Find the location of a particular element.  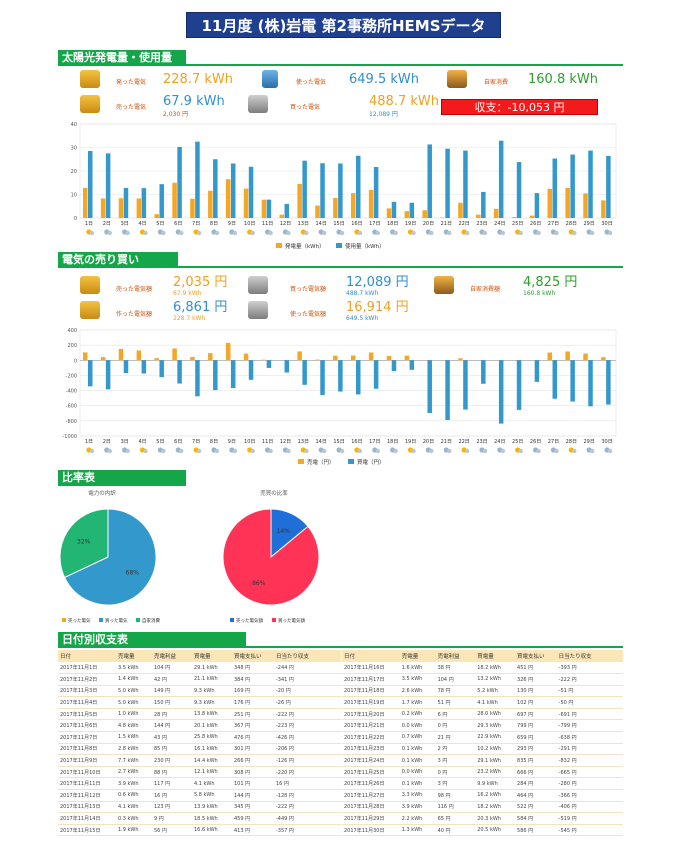

table-cell: 459 円 is located at coordinates (253, 818).